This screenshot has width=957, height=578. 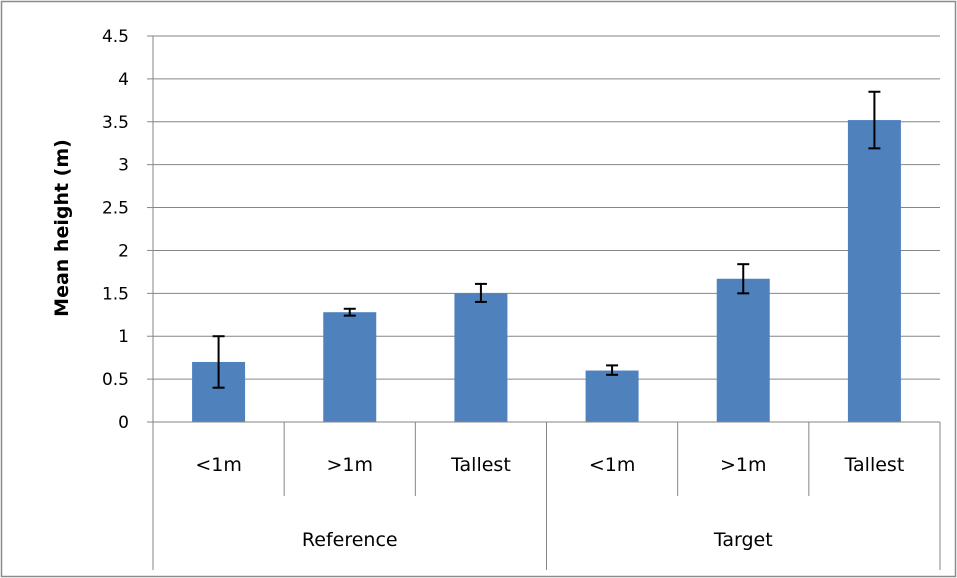 What do you see at coordinates (123, 251) in the screenshot?
I see `y-tick-label: 2` at bounding box center [123, 251].